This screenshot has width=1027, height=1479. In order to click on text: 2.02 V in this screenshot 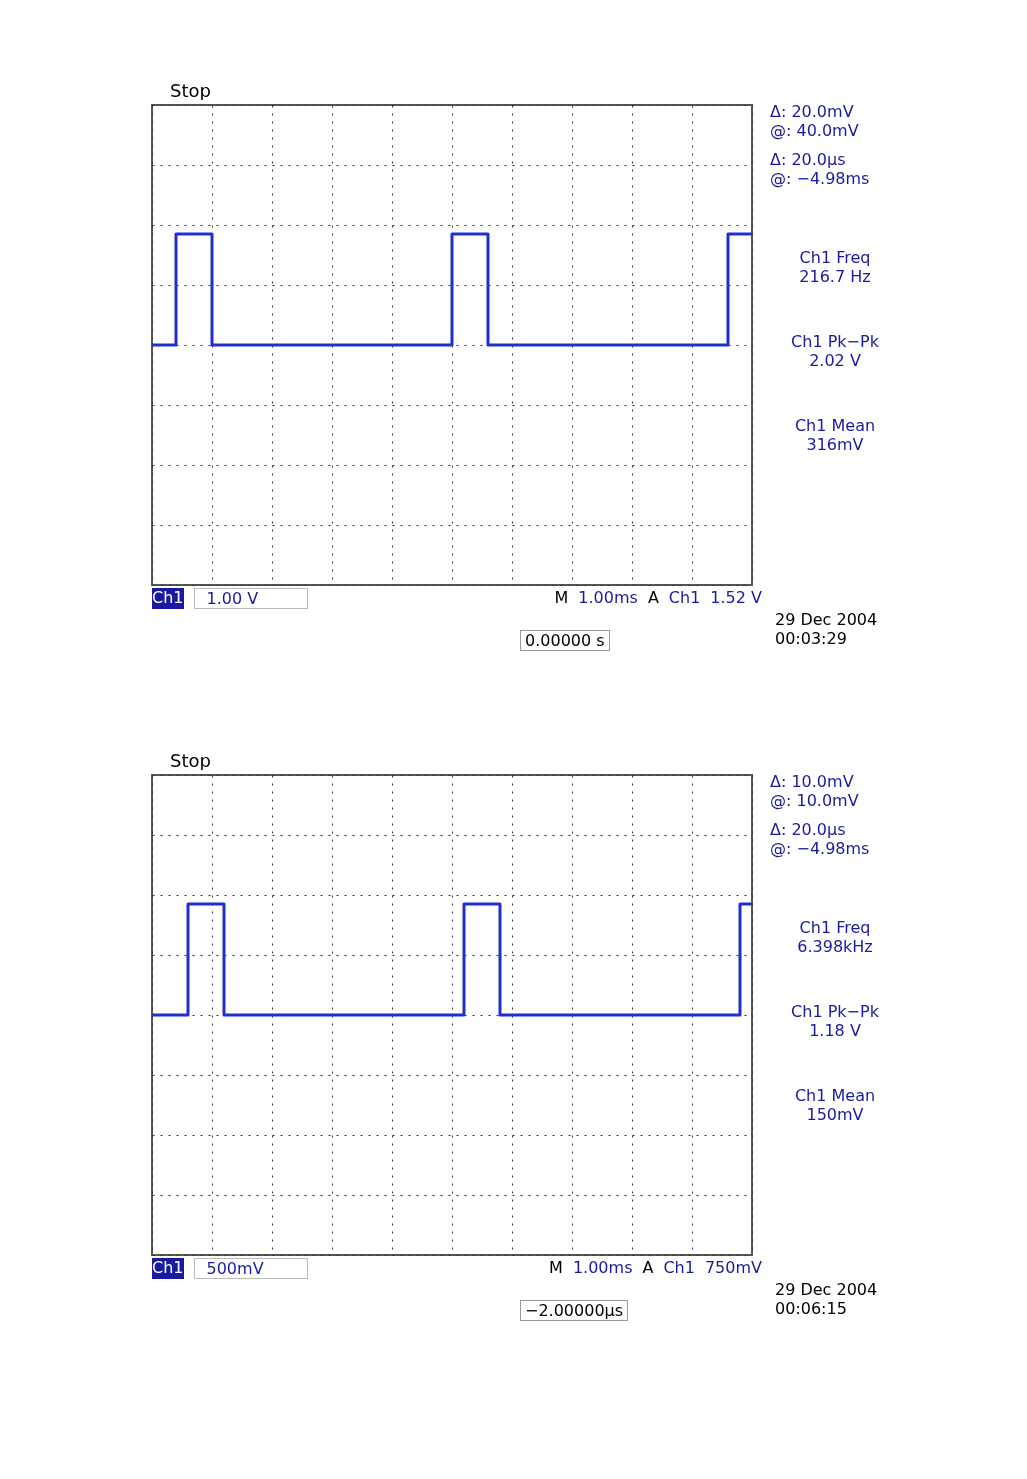, I will do `click(835, 360)`.